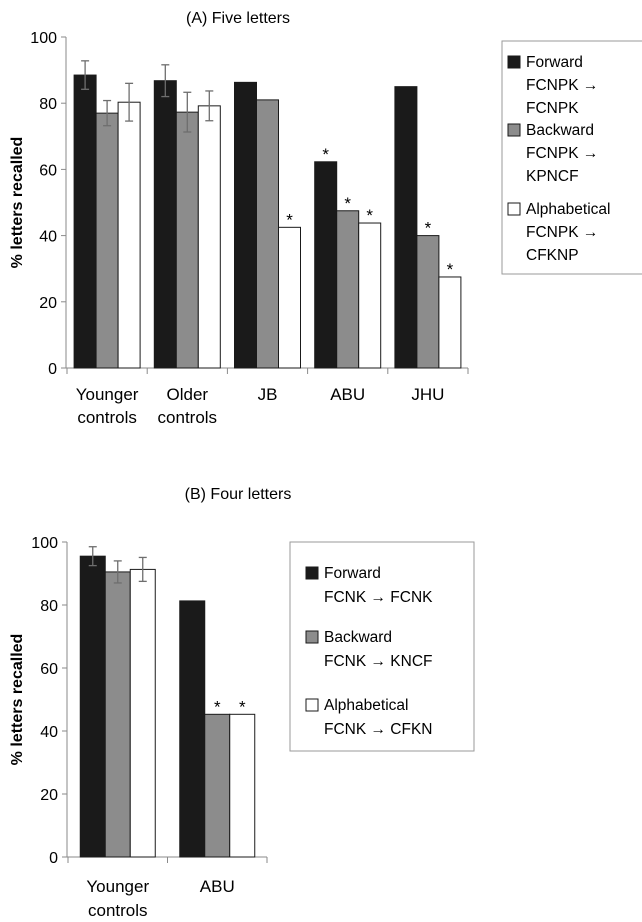 This screenshot has height=922, width=642. Describe the element at coordinates (552, 176) in the screenshot. I see `legend-example: KPNCF` at that location.